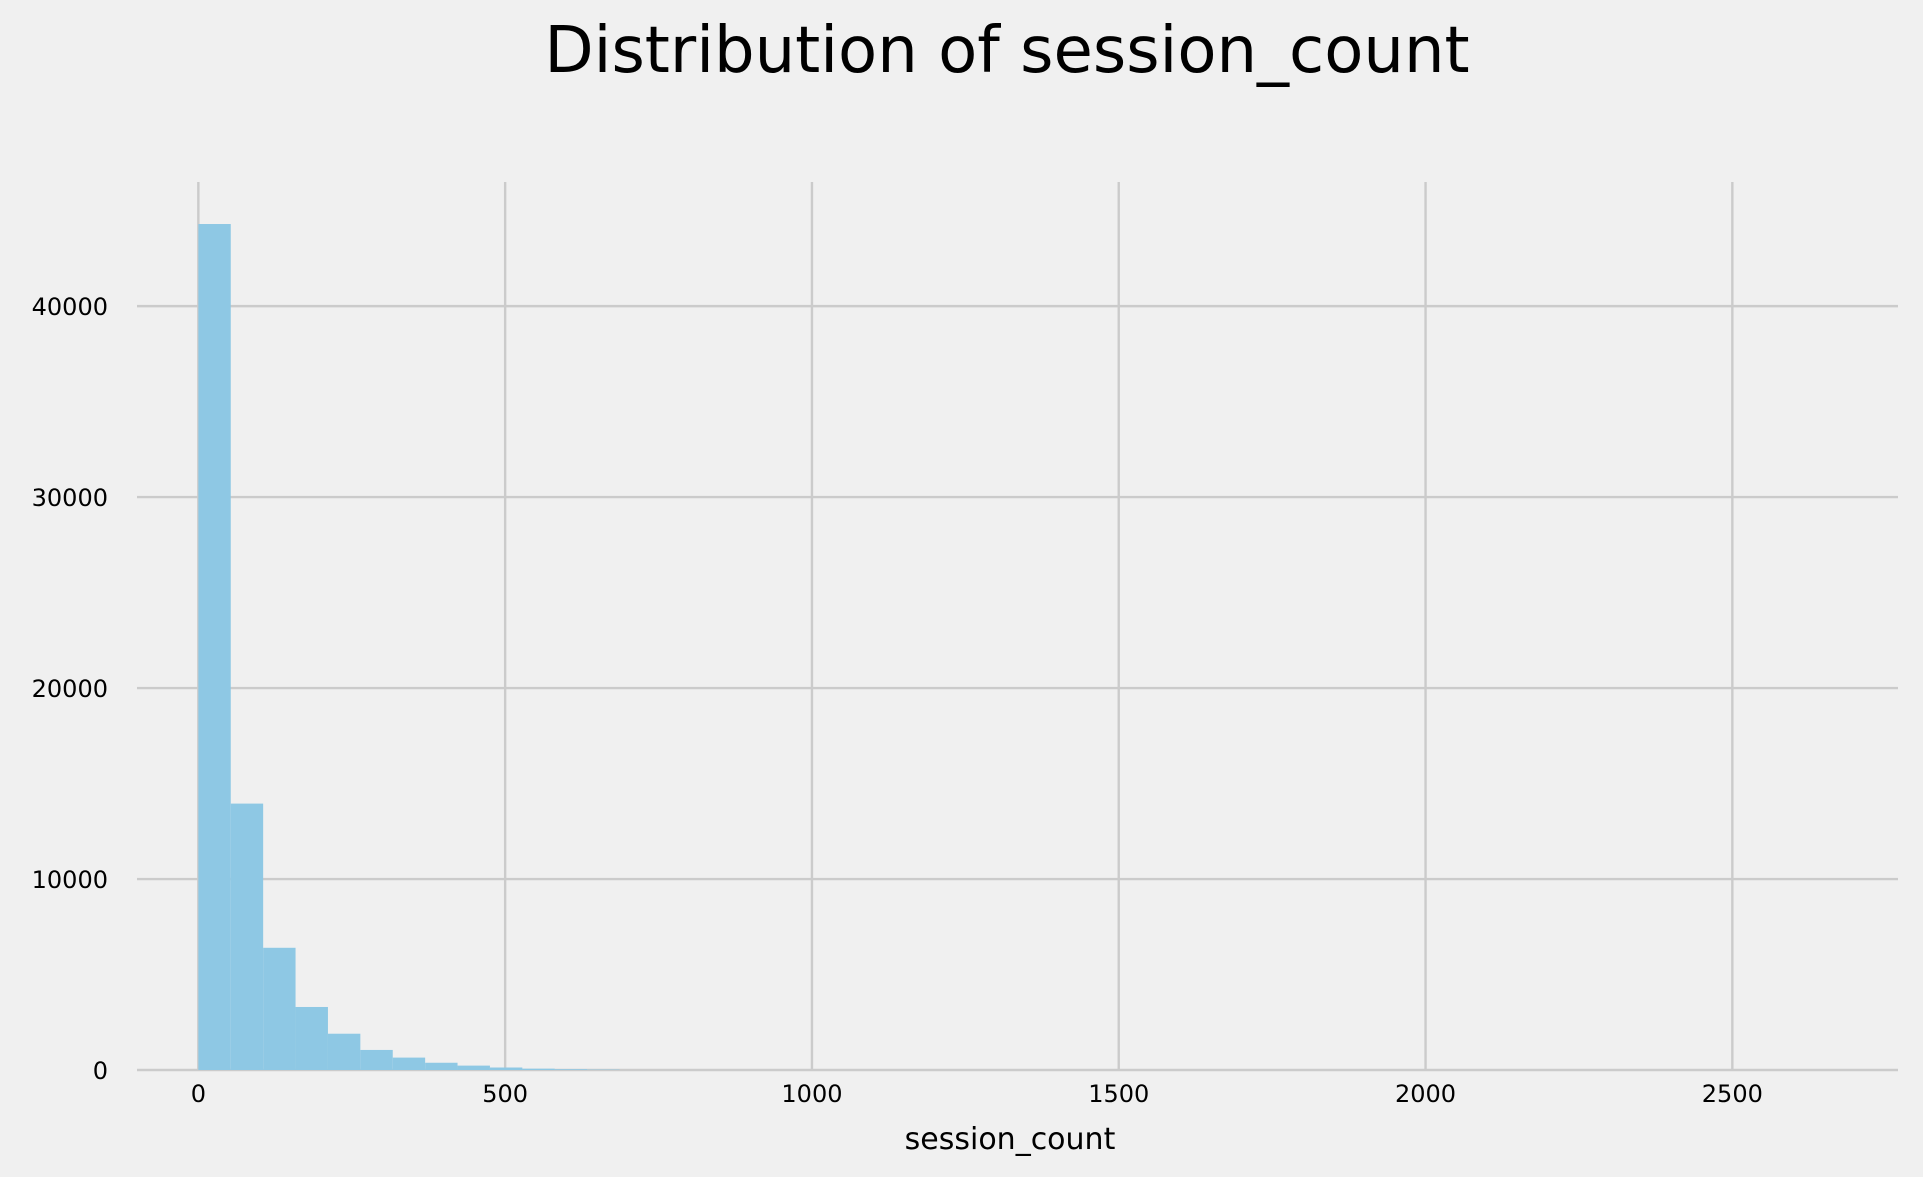  Describe the element at coordinates (1732, 1094) in the screenshot. I see `x-tick-label-2500: 2500` at that location.